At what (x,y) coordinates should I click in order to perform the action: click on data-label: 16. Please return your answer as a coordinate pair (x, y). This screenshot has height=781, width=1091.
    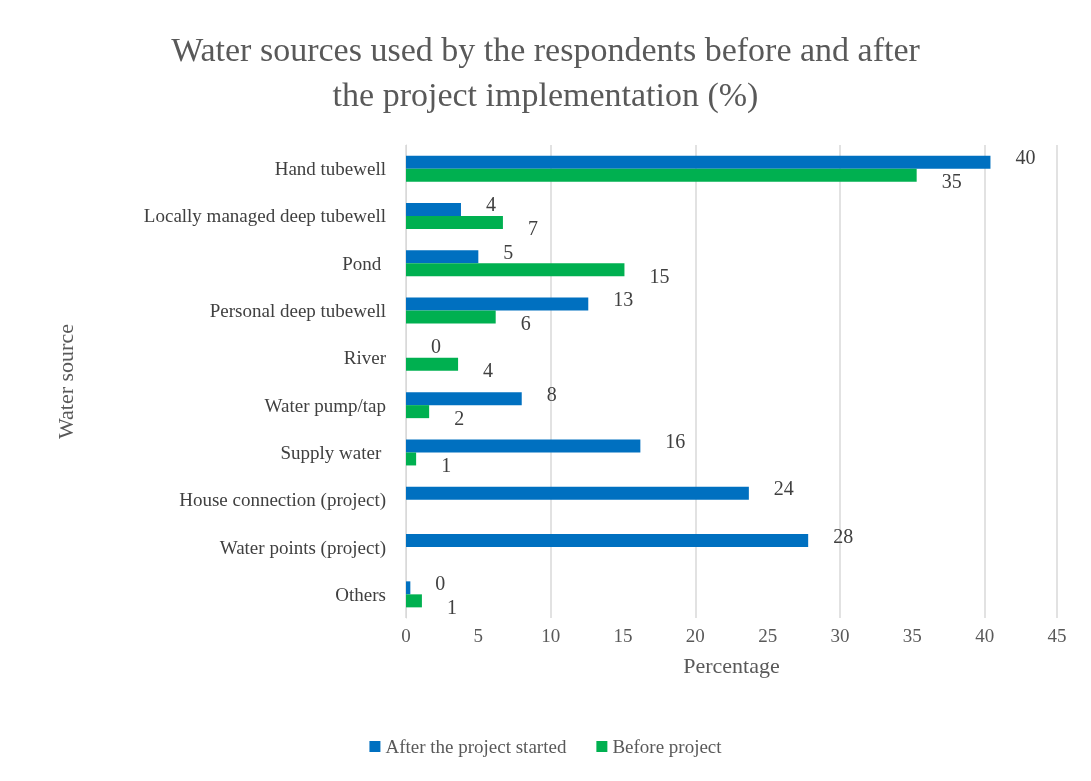
    Looking at the image, I should click on (675, 440).